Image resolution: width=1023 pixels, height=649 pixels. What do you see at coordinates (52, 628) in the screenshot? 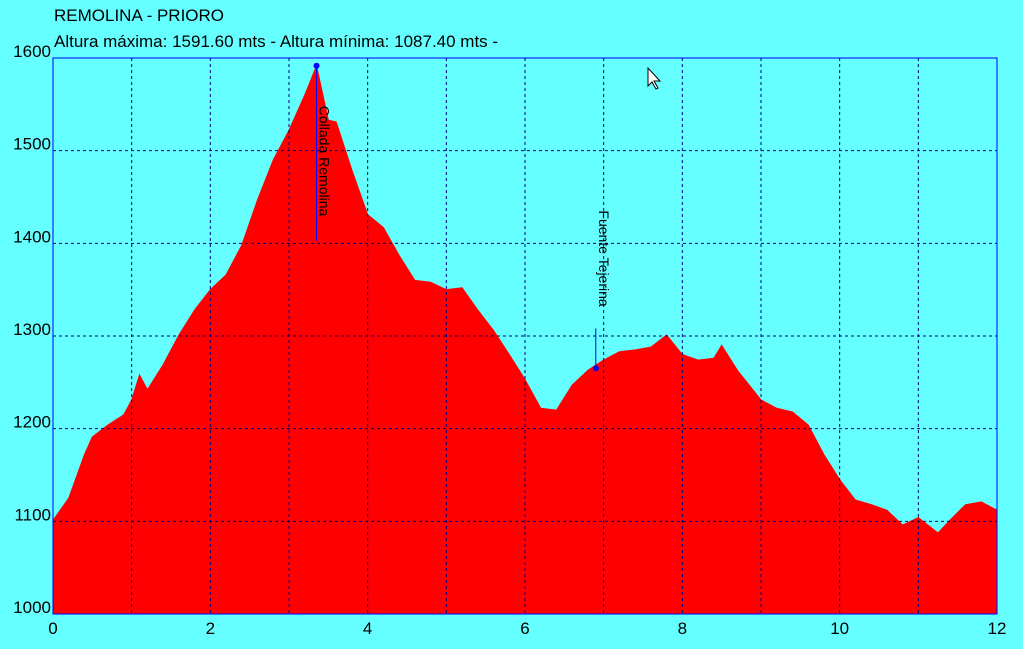
I see `x-tick-label: 0` at bounding box center [52, 628].